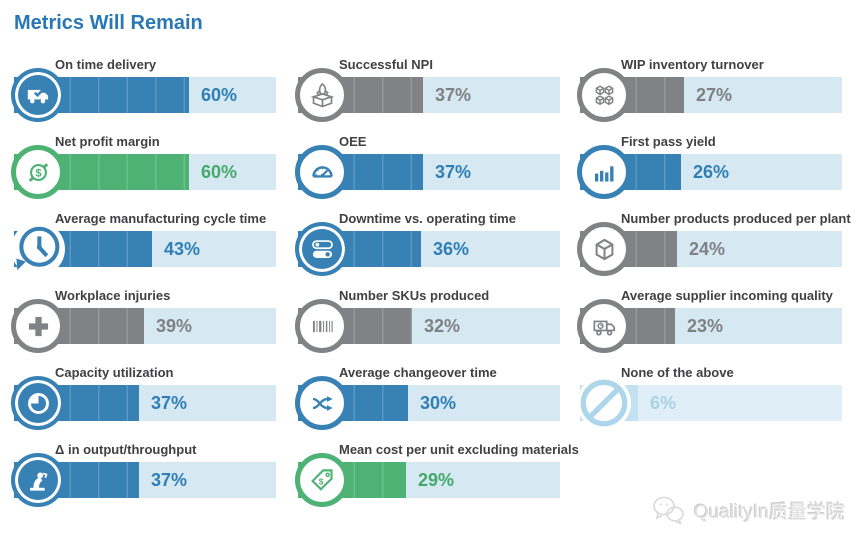 This screenshot has width=861, height=537. I want to click on metric-label: Average changeover time, so click(418, 372).